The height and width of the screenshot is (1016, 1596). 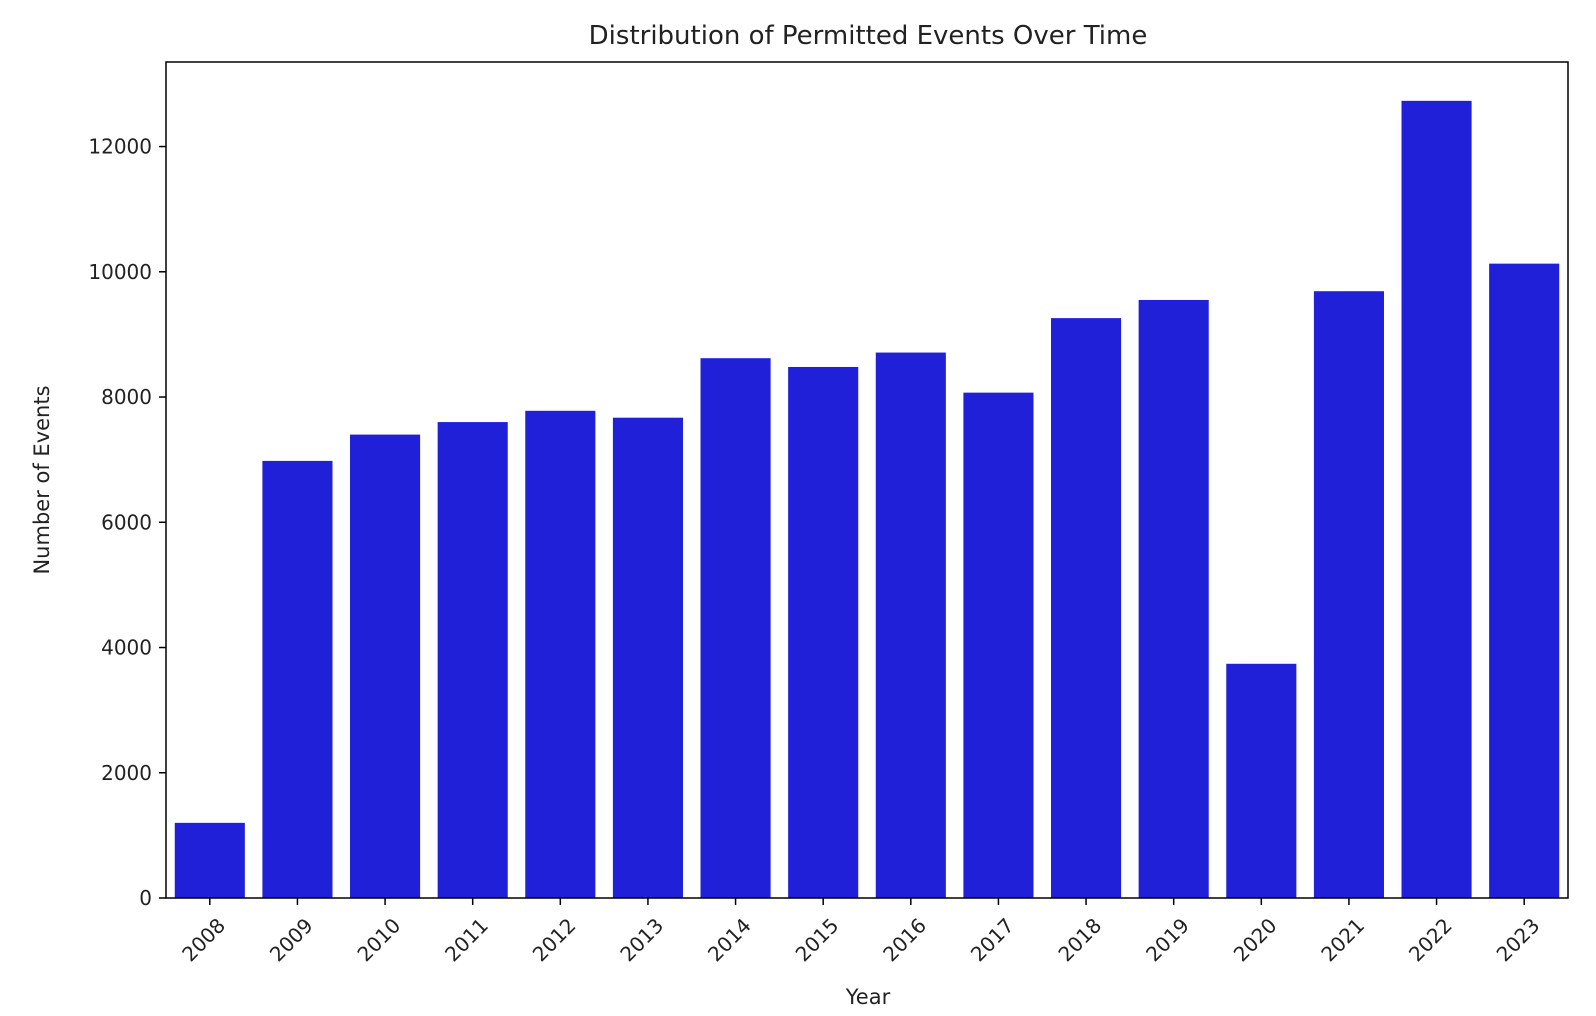 I want to click on x-tick-label: 2012, so click(x=554, y=939).